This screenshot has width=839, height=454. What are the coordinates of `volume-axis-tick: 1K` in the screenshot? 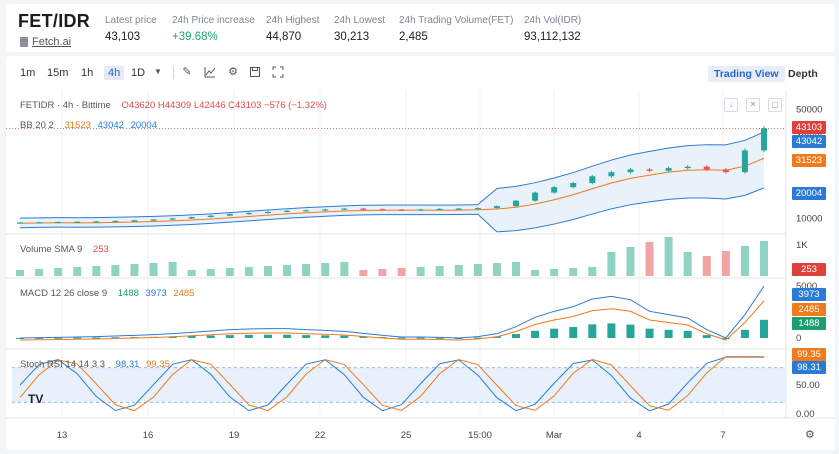 It's located at (802, 245).